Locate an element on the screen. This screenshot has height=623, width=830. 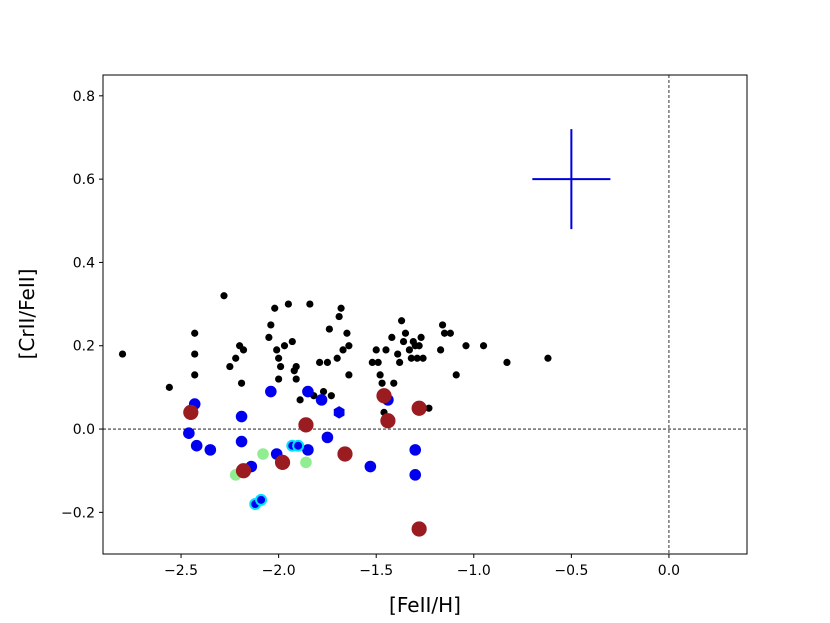
y-tick-label: 0.0 is located at coordinates (84, 430).